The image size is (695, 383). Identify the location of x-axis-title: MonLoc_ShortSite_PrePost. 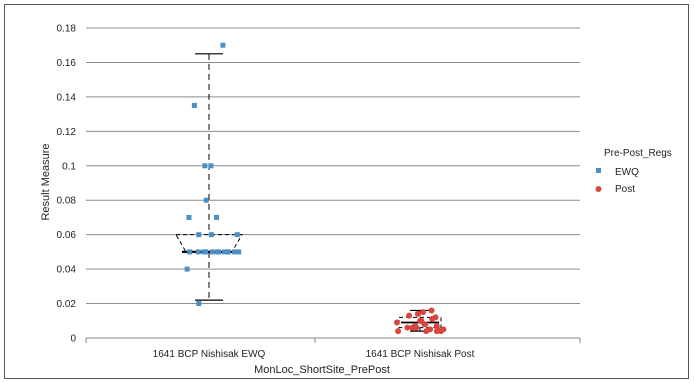
(322, 370).